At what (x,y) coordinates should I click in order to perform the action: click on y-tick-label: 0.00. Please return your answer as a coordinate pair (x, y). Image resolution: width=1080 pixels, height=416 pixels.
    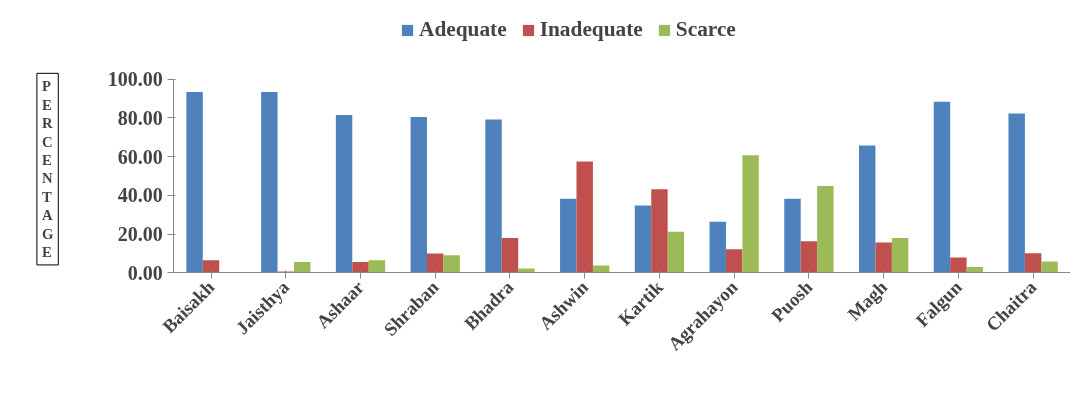
    Looking at the image, I should click on (145, 272).